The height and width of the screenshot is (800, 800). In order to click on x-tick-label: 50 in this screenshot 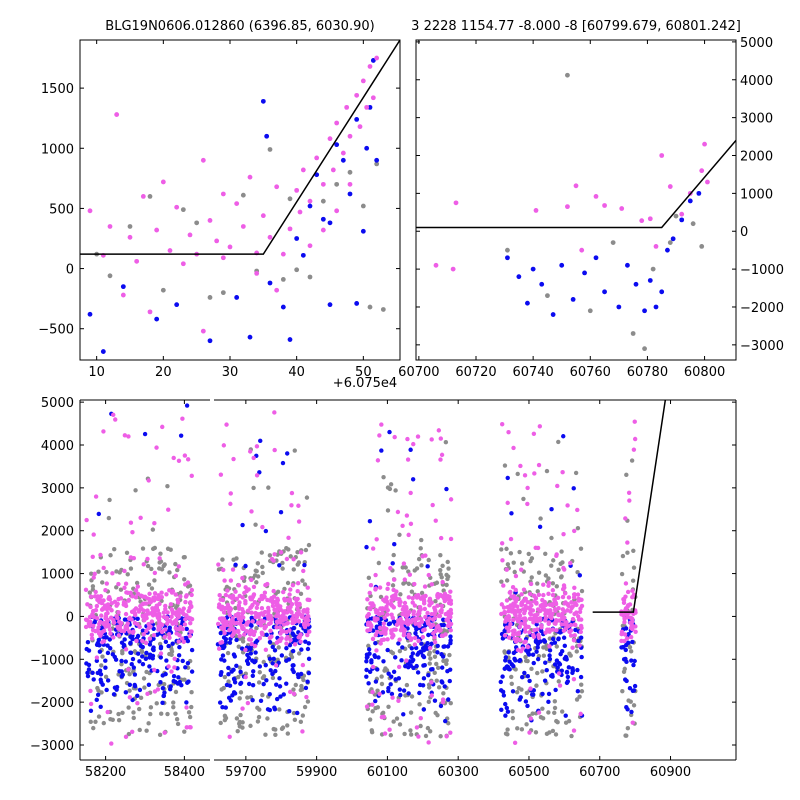, I will do `click(363, 372)`.